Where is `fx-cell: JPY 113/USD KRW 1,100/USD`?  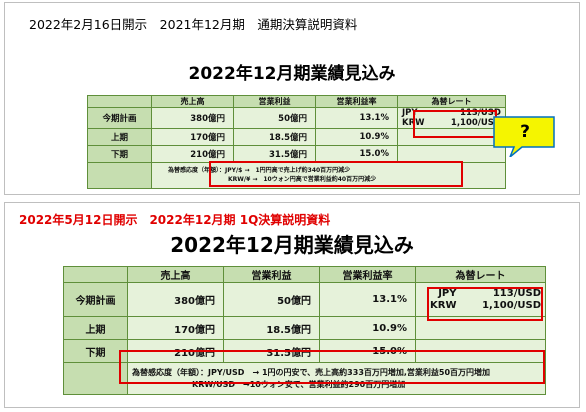 fx-cell: JPY 113/USD KRW 1,100/USD is located at coordinates (451, 118).